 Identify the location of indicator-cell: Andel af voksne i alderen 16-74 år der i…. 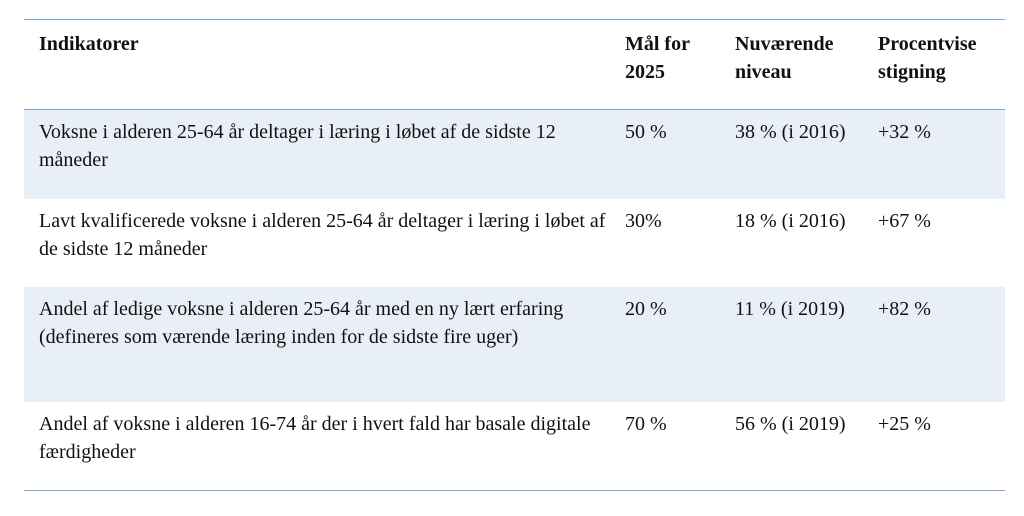
(315, 438).